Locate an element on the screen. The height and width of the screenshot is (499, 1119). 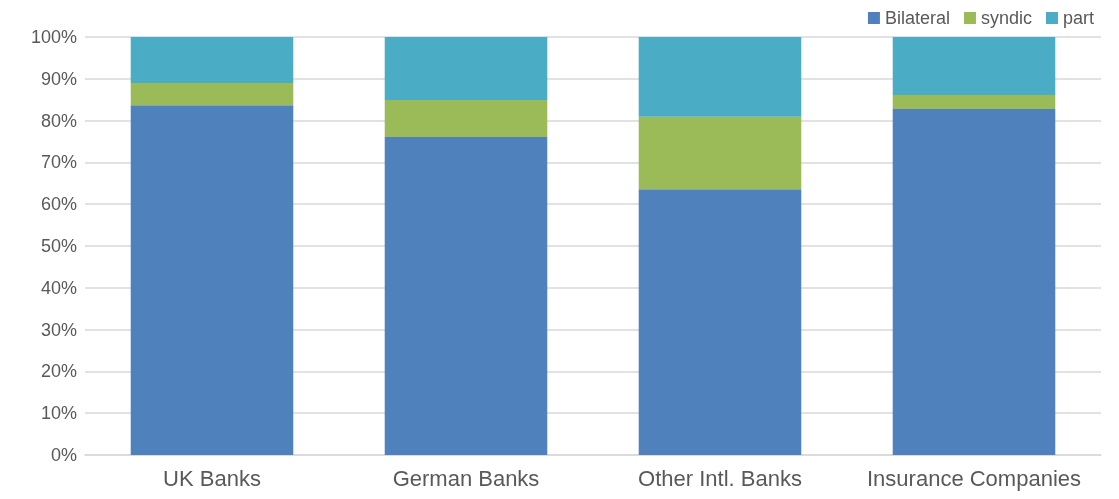
x-tick-label: German Banks is located at coordinates (466, 478).